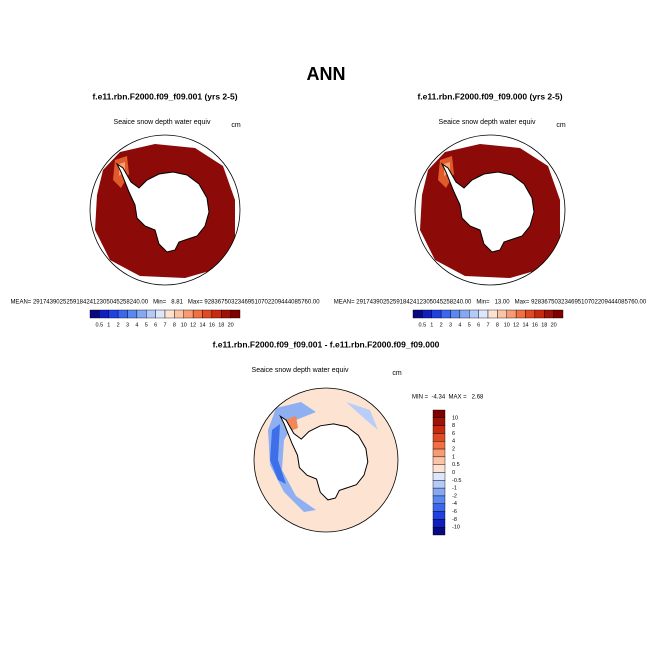 The width and height of the screenshot is (653, 654). What do you see at coordinates (184, 325) in the screenshot?
I see `colorbar-label: 10` at bounding box center [184, 325].